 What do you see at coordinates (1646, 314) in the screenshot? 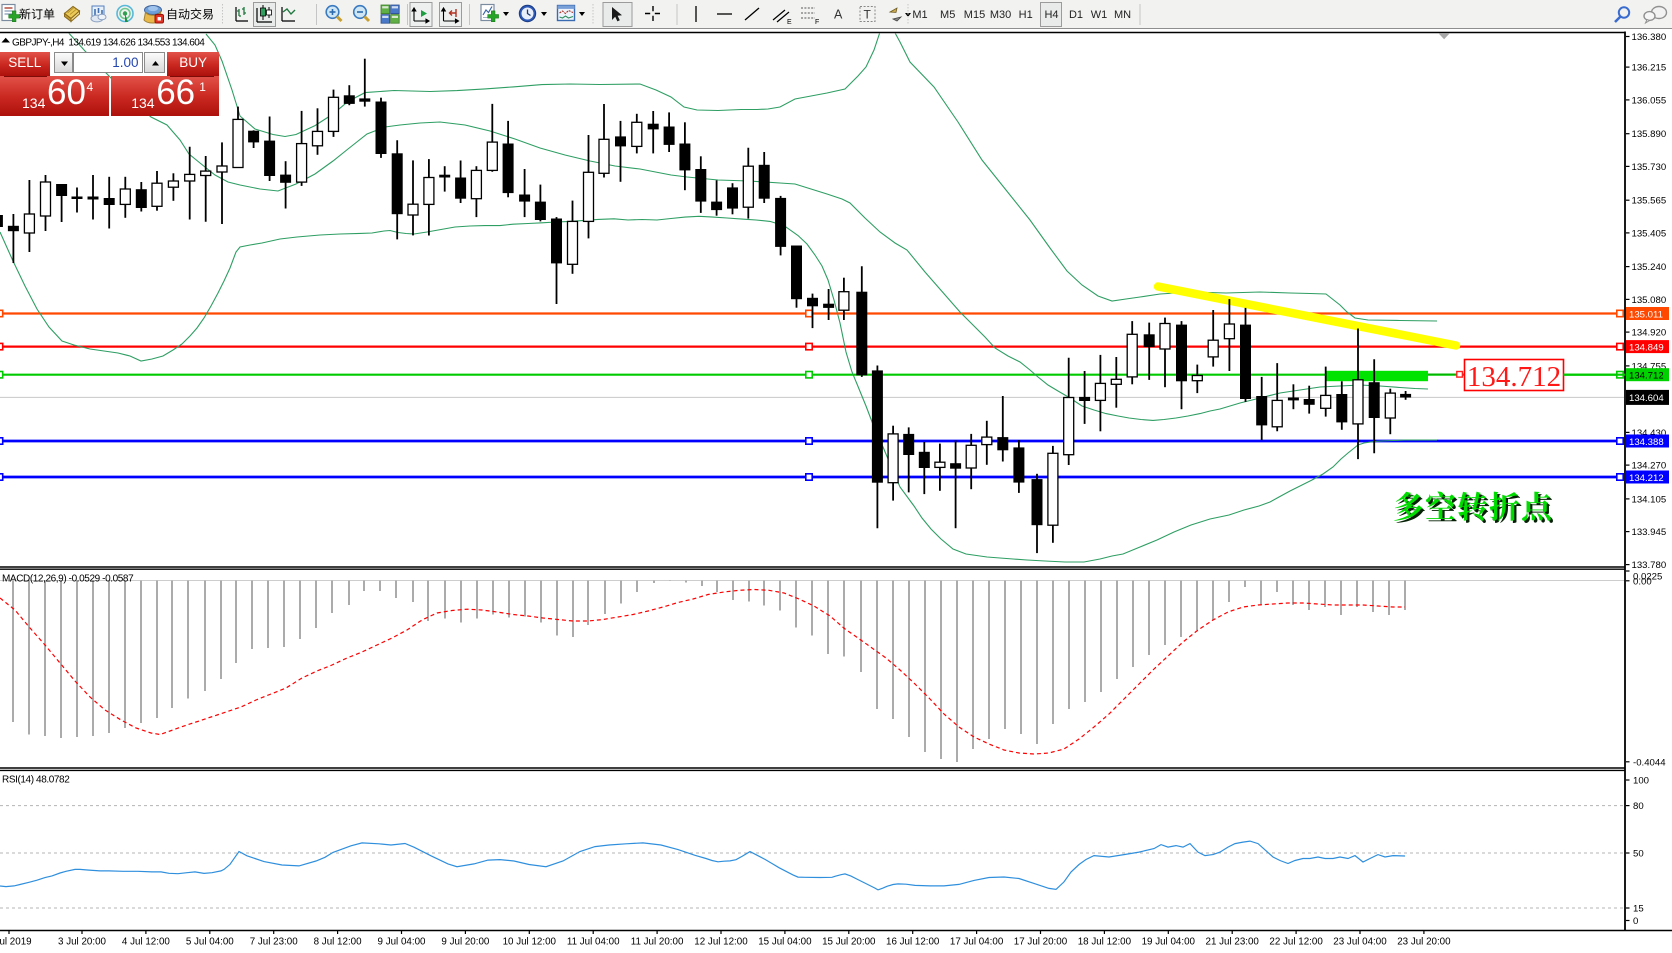
I see `svg-text: 135.011` at bounding box center [1646, 314].